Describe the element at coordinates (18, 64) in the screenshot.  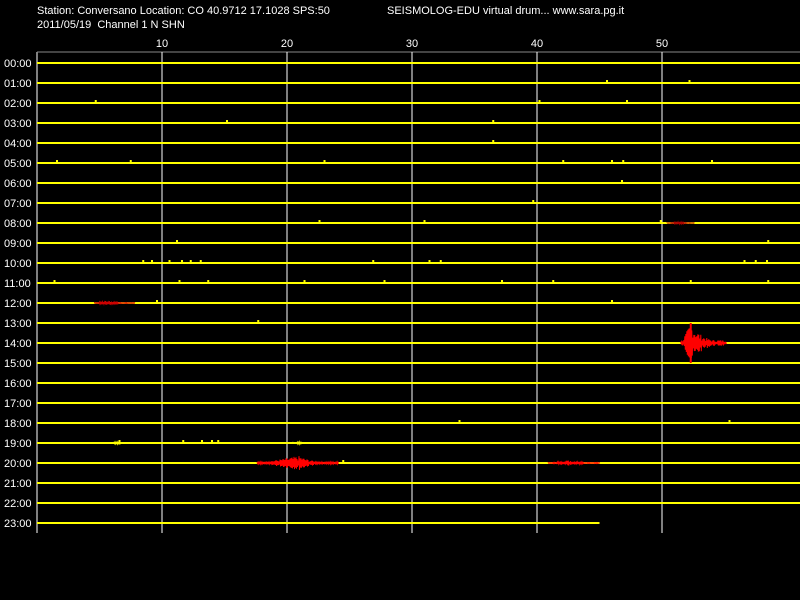
I see `hour-label: 00:00` at that location.